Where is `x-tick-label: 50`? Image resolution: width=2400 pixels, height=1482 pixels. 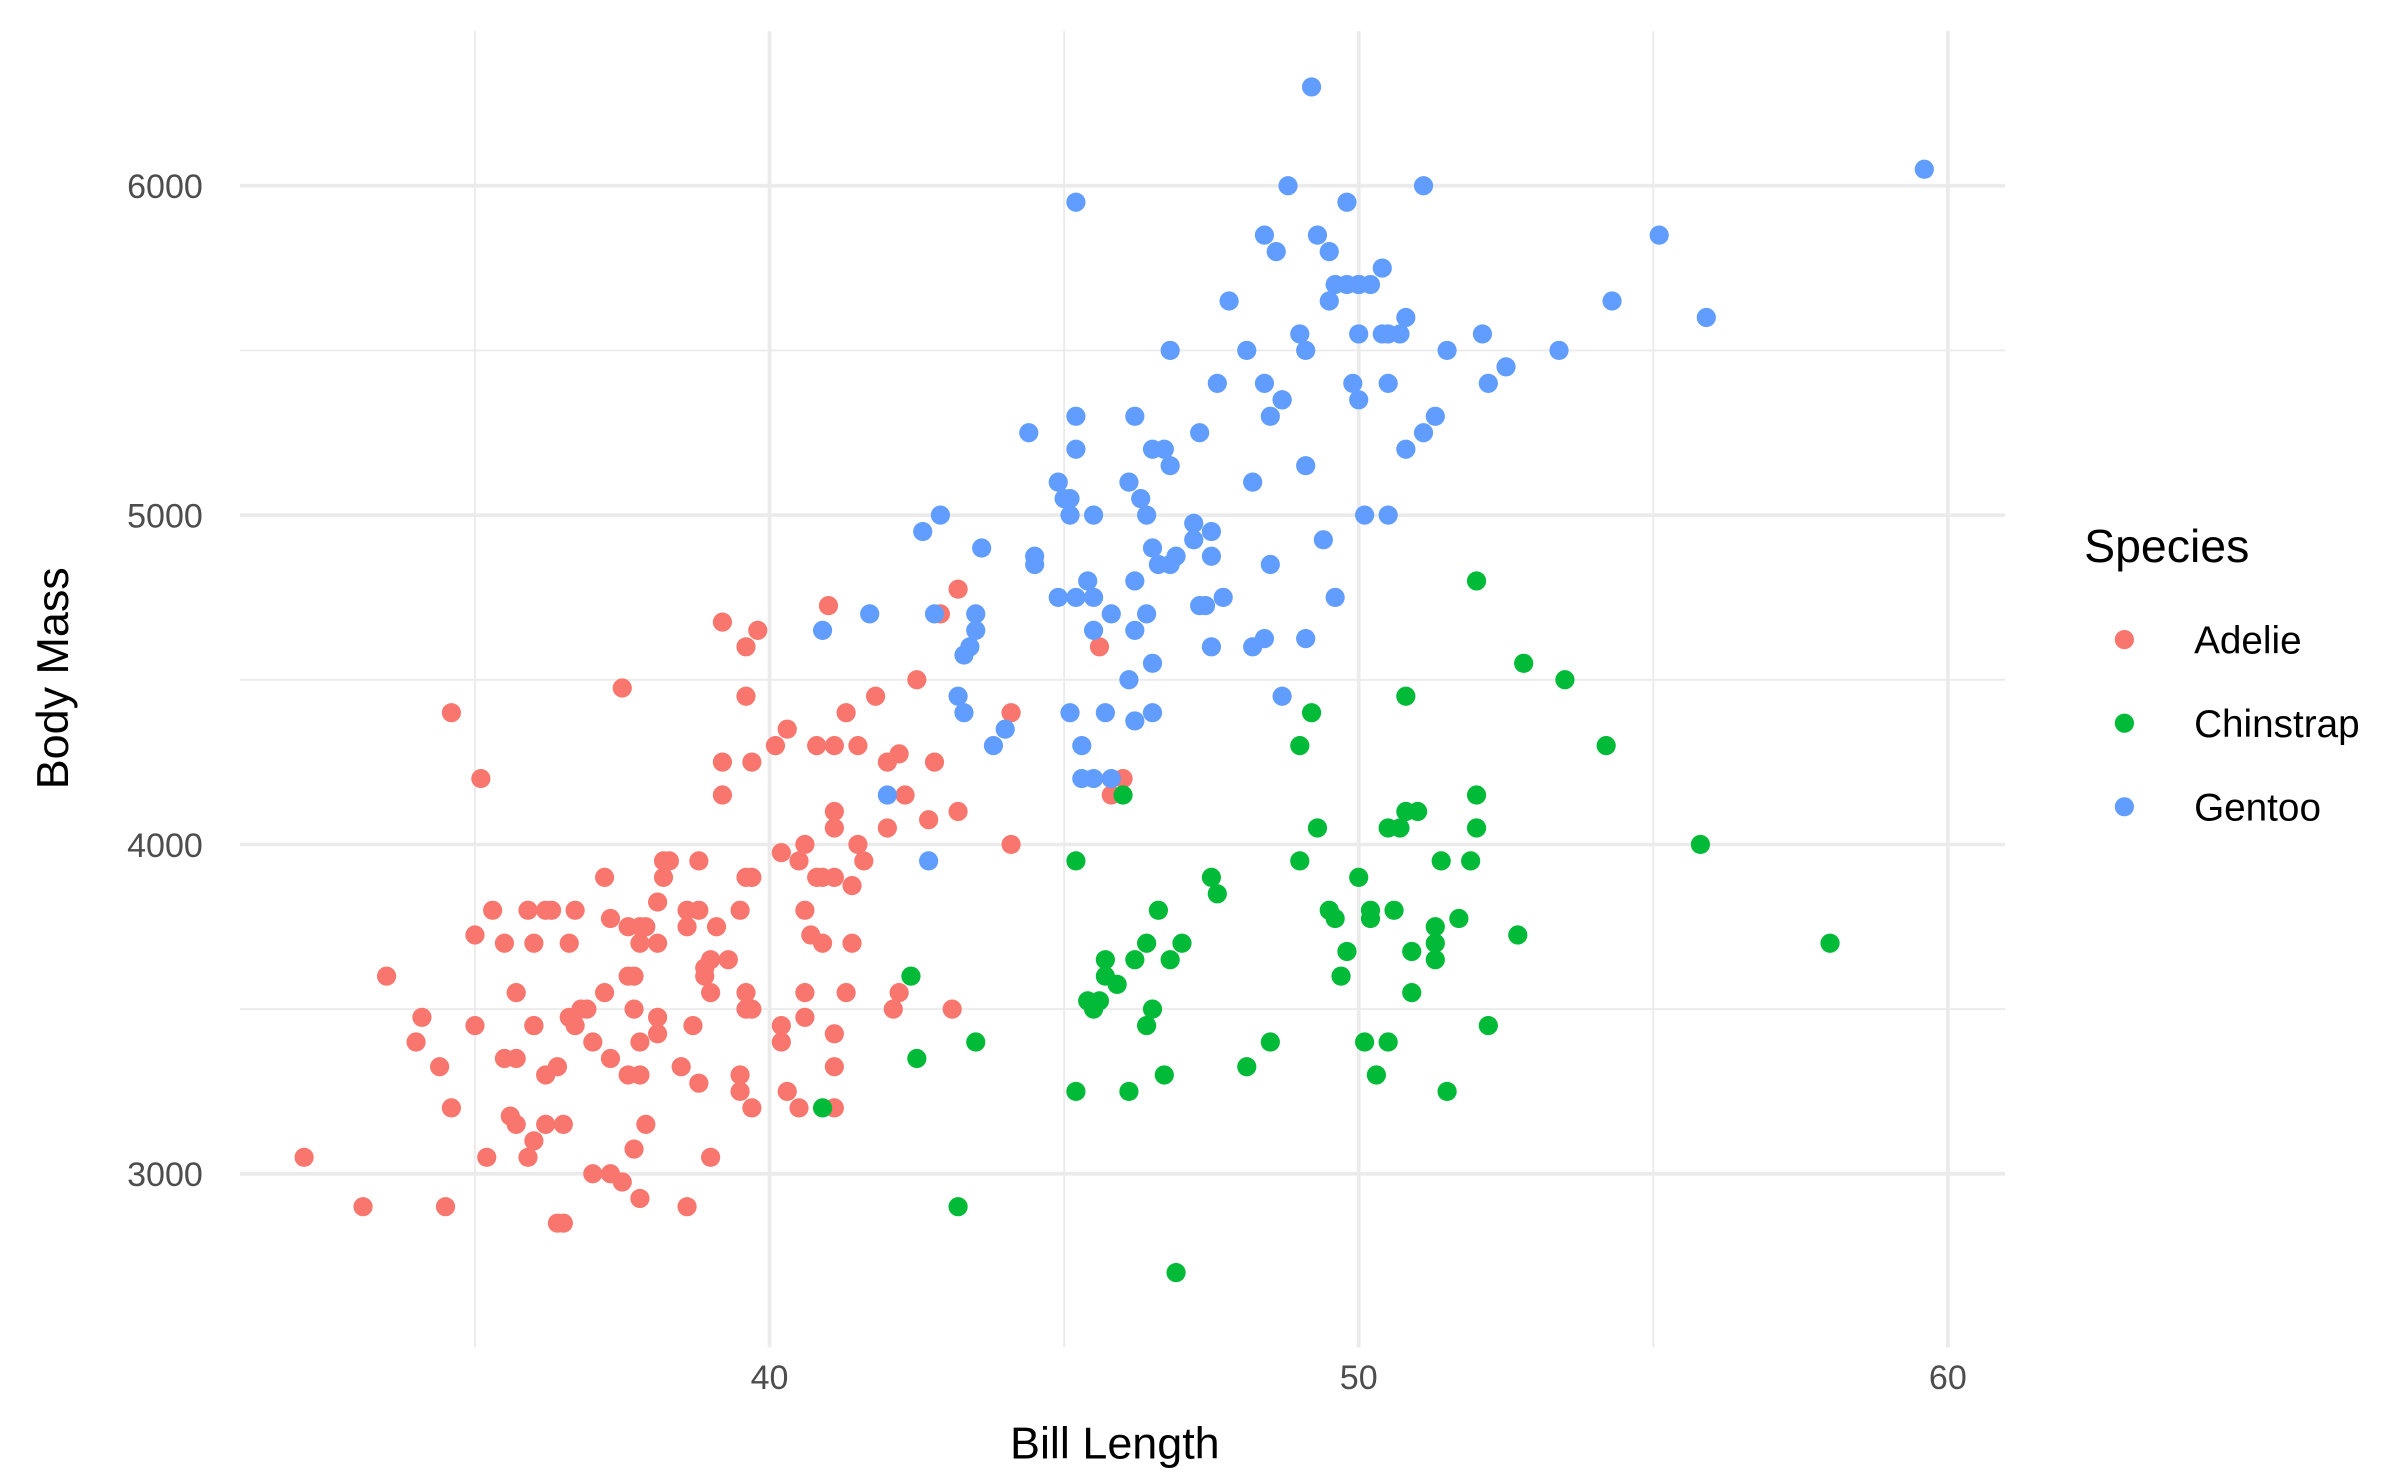 x-tick-label: 50 is located at coordinates (1359, 1378).